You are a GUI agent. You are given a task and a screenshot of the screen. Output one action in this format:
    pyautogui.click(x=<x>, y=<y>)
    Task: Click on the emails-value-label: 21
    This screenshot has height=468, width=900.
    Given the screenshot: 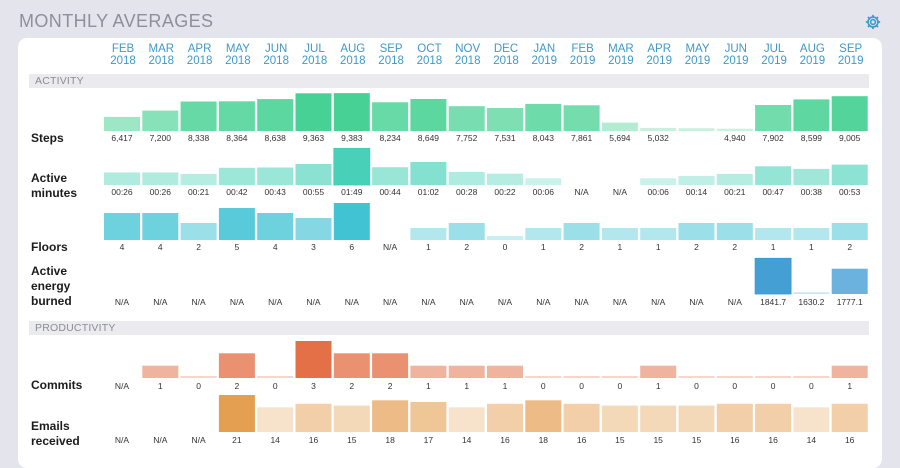 What is the action you would take?
    pyautogui.click(x=237, y=440)
    